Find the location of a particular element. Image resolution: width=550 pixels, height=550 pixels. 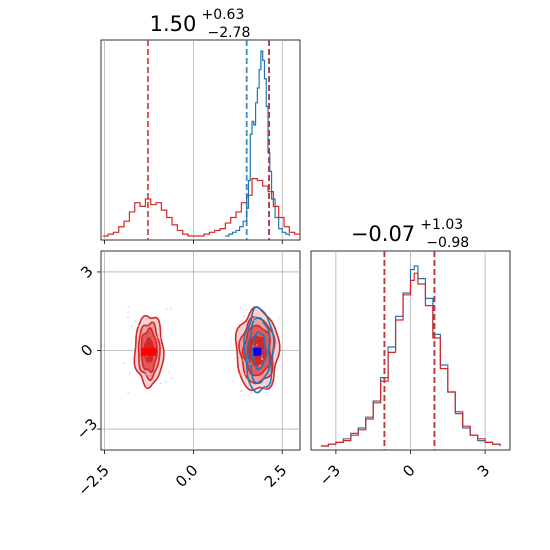

joint-markers is located at coordinates (201, 351).